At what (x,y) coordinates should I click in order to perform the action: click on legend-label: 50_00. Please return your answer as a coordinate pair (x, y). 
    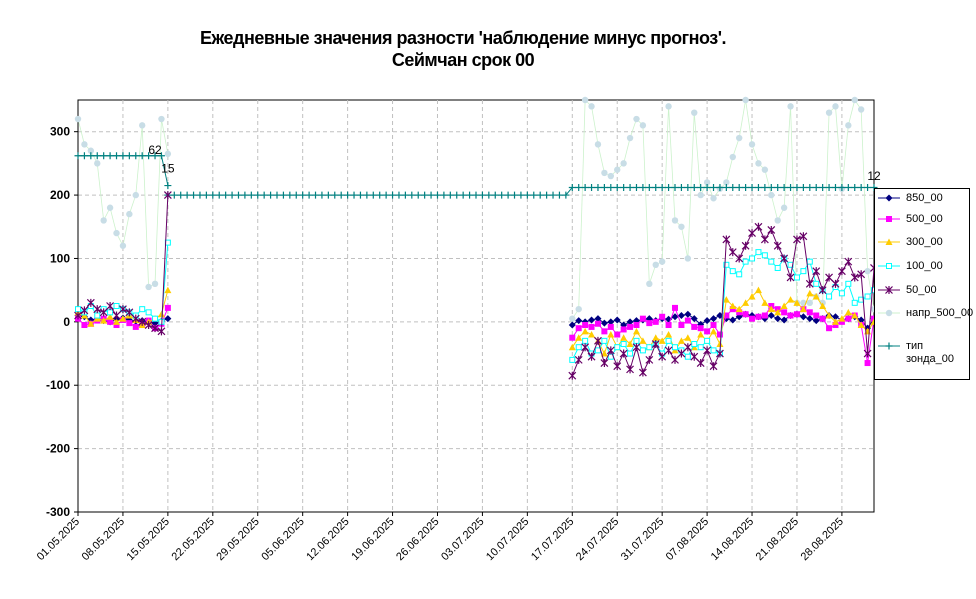
    Looking at the image, I should click on (921, 290).